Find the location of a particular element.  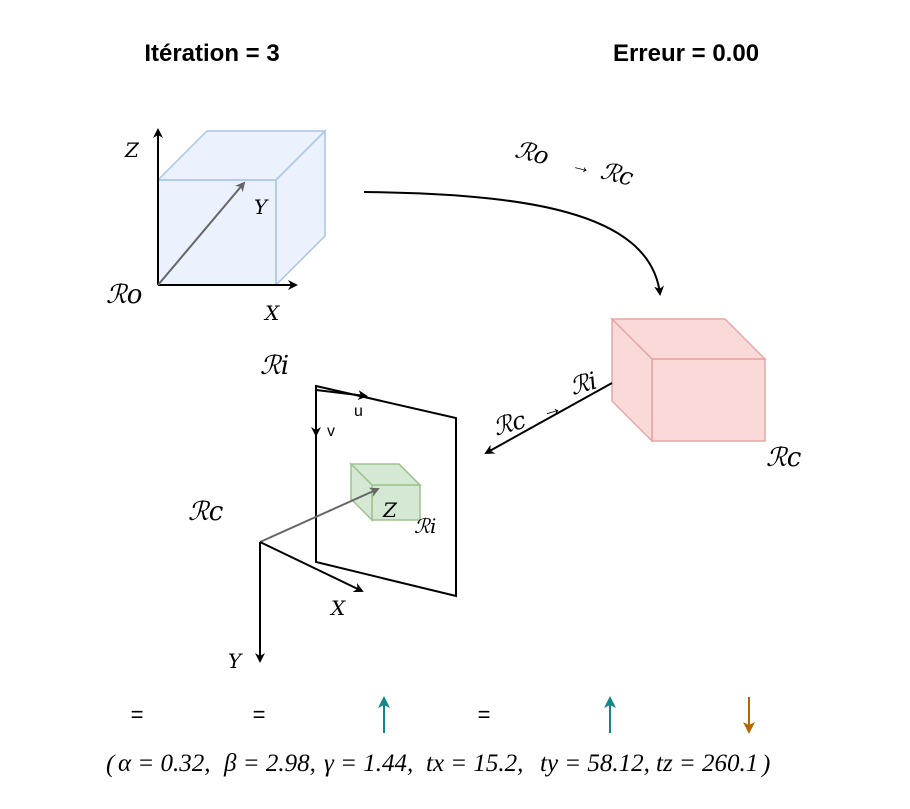

transform-camera-image-label: ℛc → ℛi is located at coordinates (545, 404).